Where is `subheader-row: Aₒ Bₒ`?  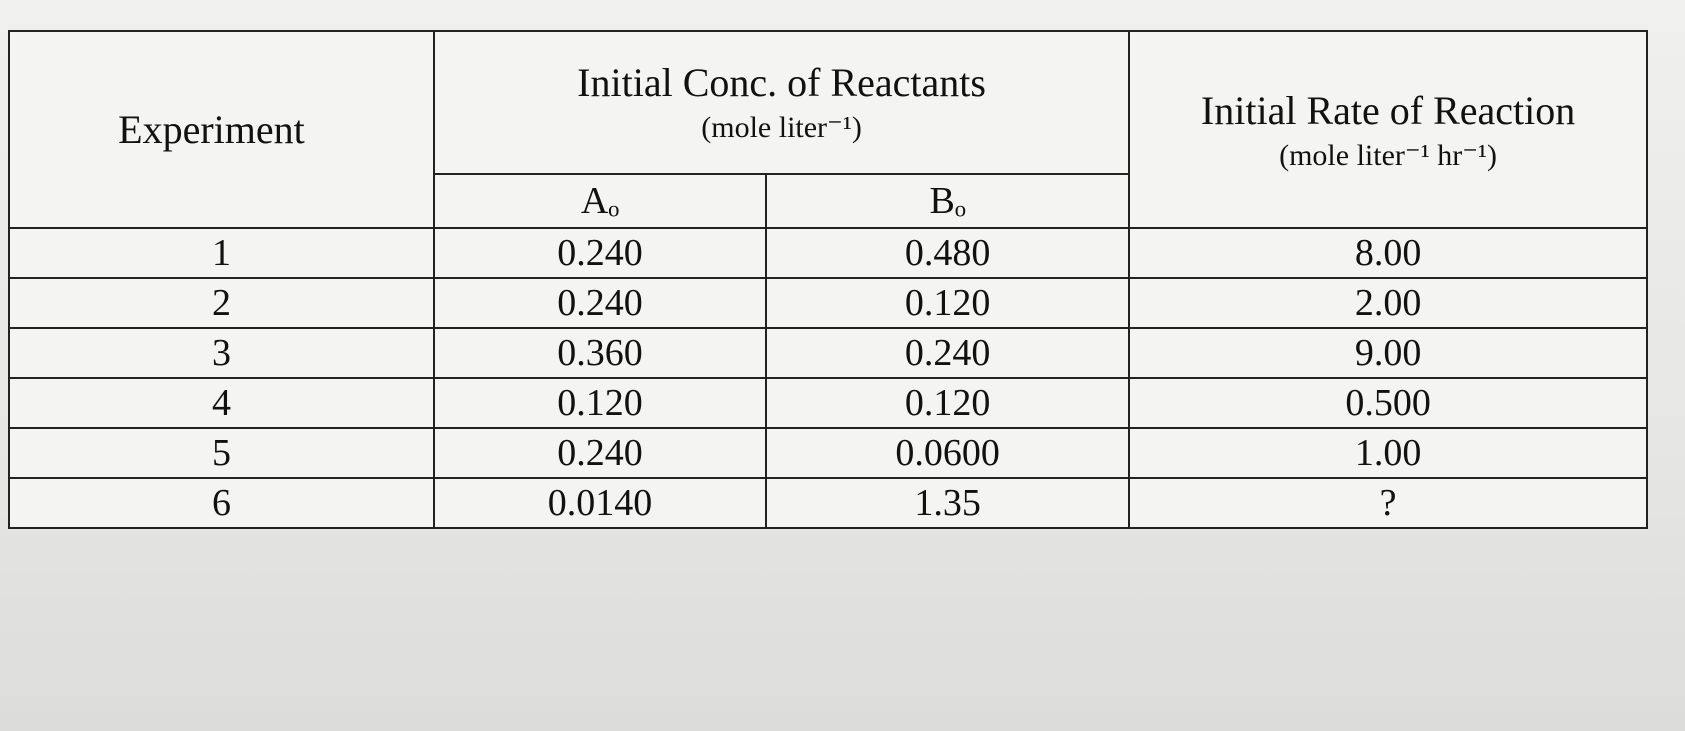
subheader-row: Aₒ Bₒ is located at coordinates (828, 201).